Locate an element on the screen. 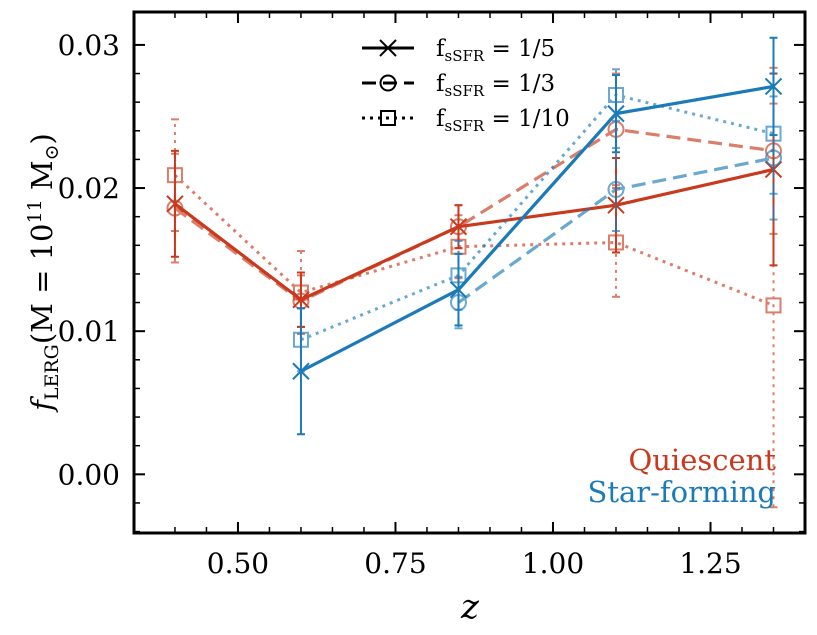 Image resolution: width=817 pixels, height=635 pixels. svg-text: fLERG(M = 1011 M⊙) is located at coordinates (43, 273).